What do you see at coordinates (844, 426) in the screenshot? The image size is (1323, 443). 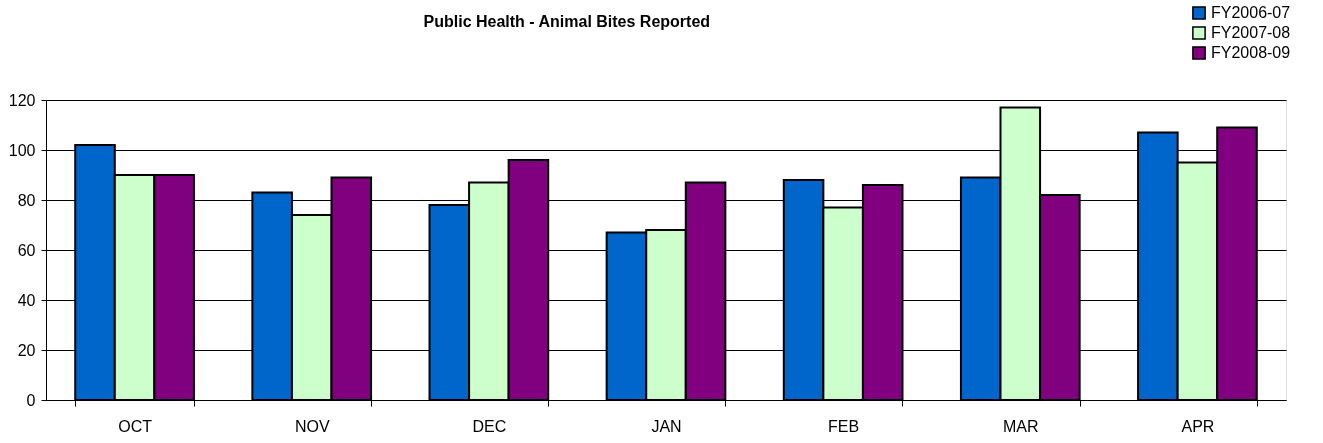 I see `x-tick-label: FEB` at bounding box center [844, 426].